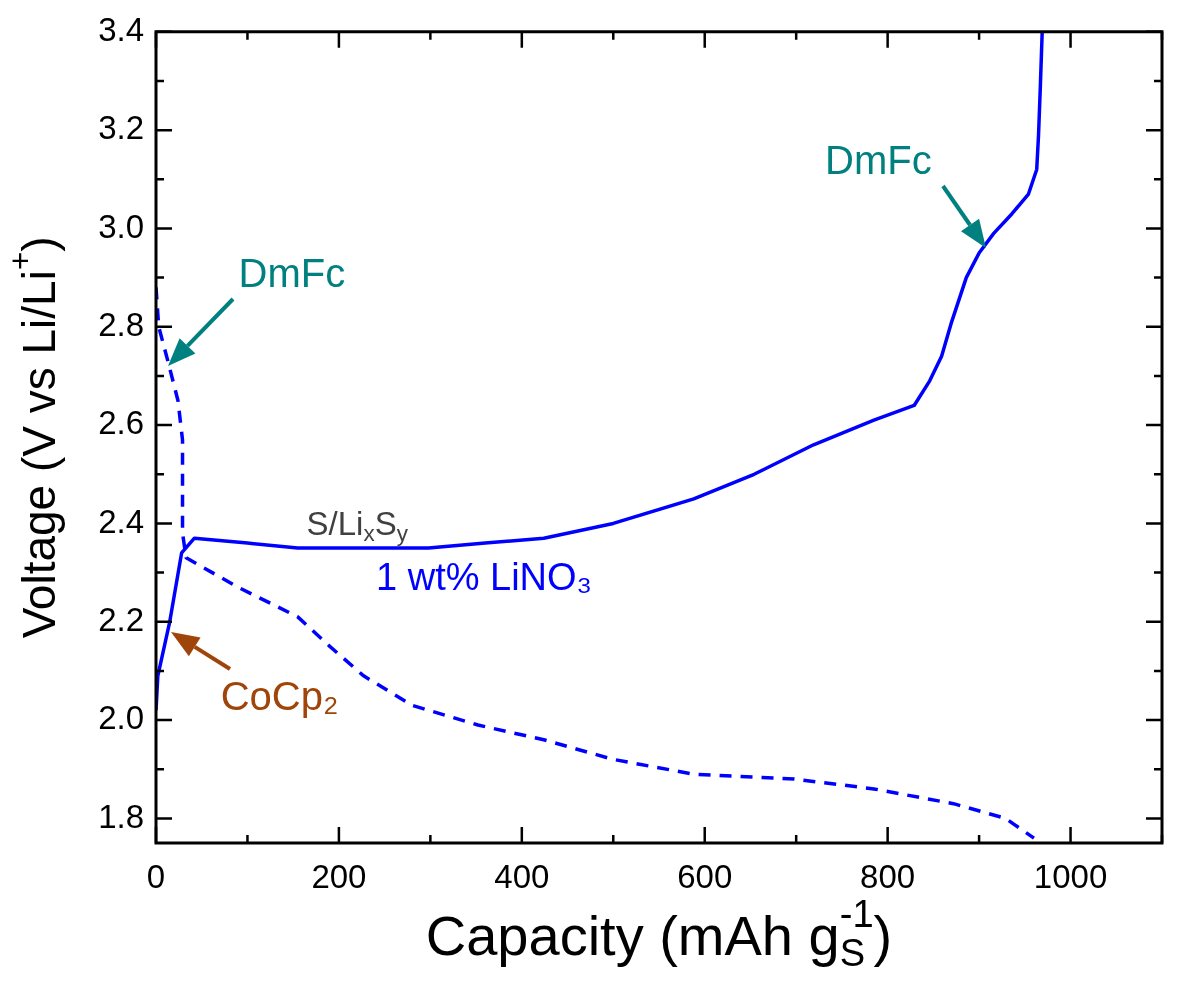  Describe the element at coordinates (121, 816) in the screenshot. I see `y-tick-label: 1.8` at that location.